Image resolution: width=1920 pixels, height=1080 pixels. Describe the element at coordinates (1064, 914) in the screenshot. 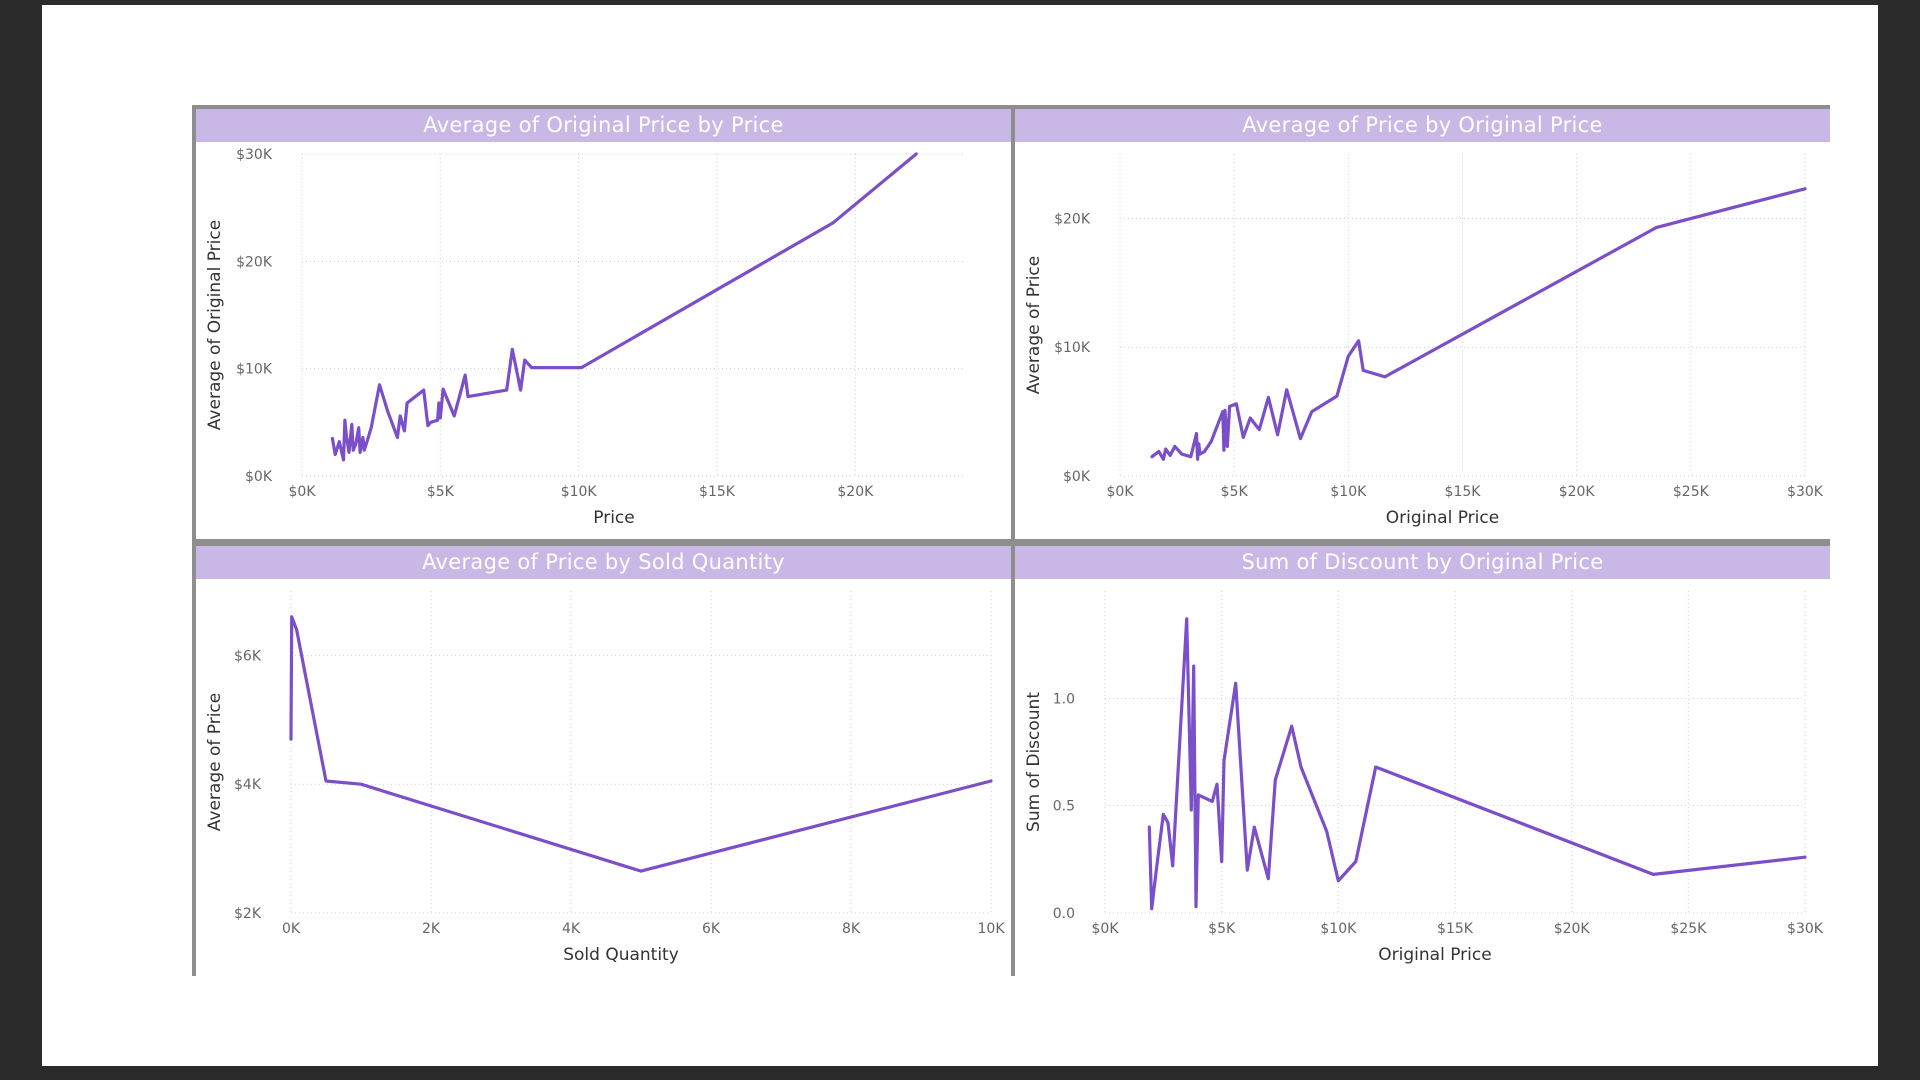

I see `y-tick-label: 0.0` at that location.